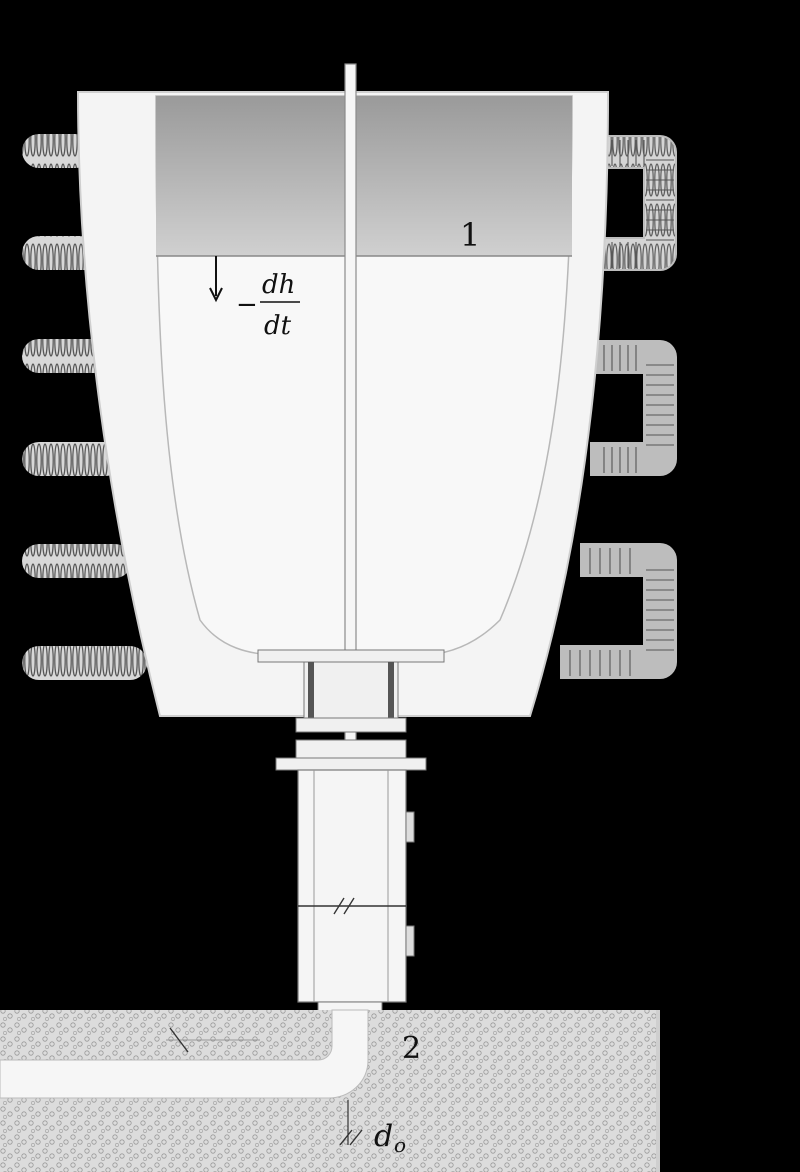 This screenshot has height=1172, width=800. I want to click on label-nozzle-exit: 2, so click(411, 1048).